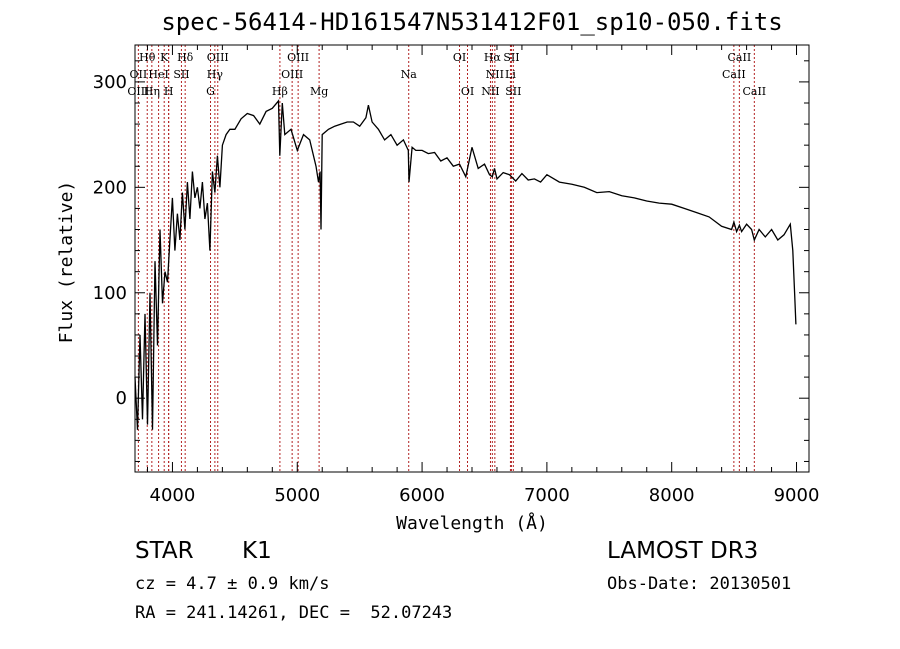 This screenshot has width=900, height=649. What do you see at coordinates (169, 91) in the screenshot?
I see `spectral-line-label: H` at bounding box center [169, 91].